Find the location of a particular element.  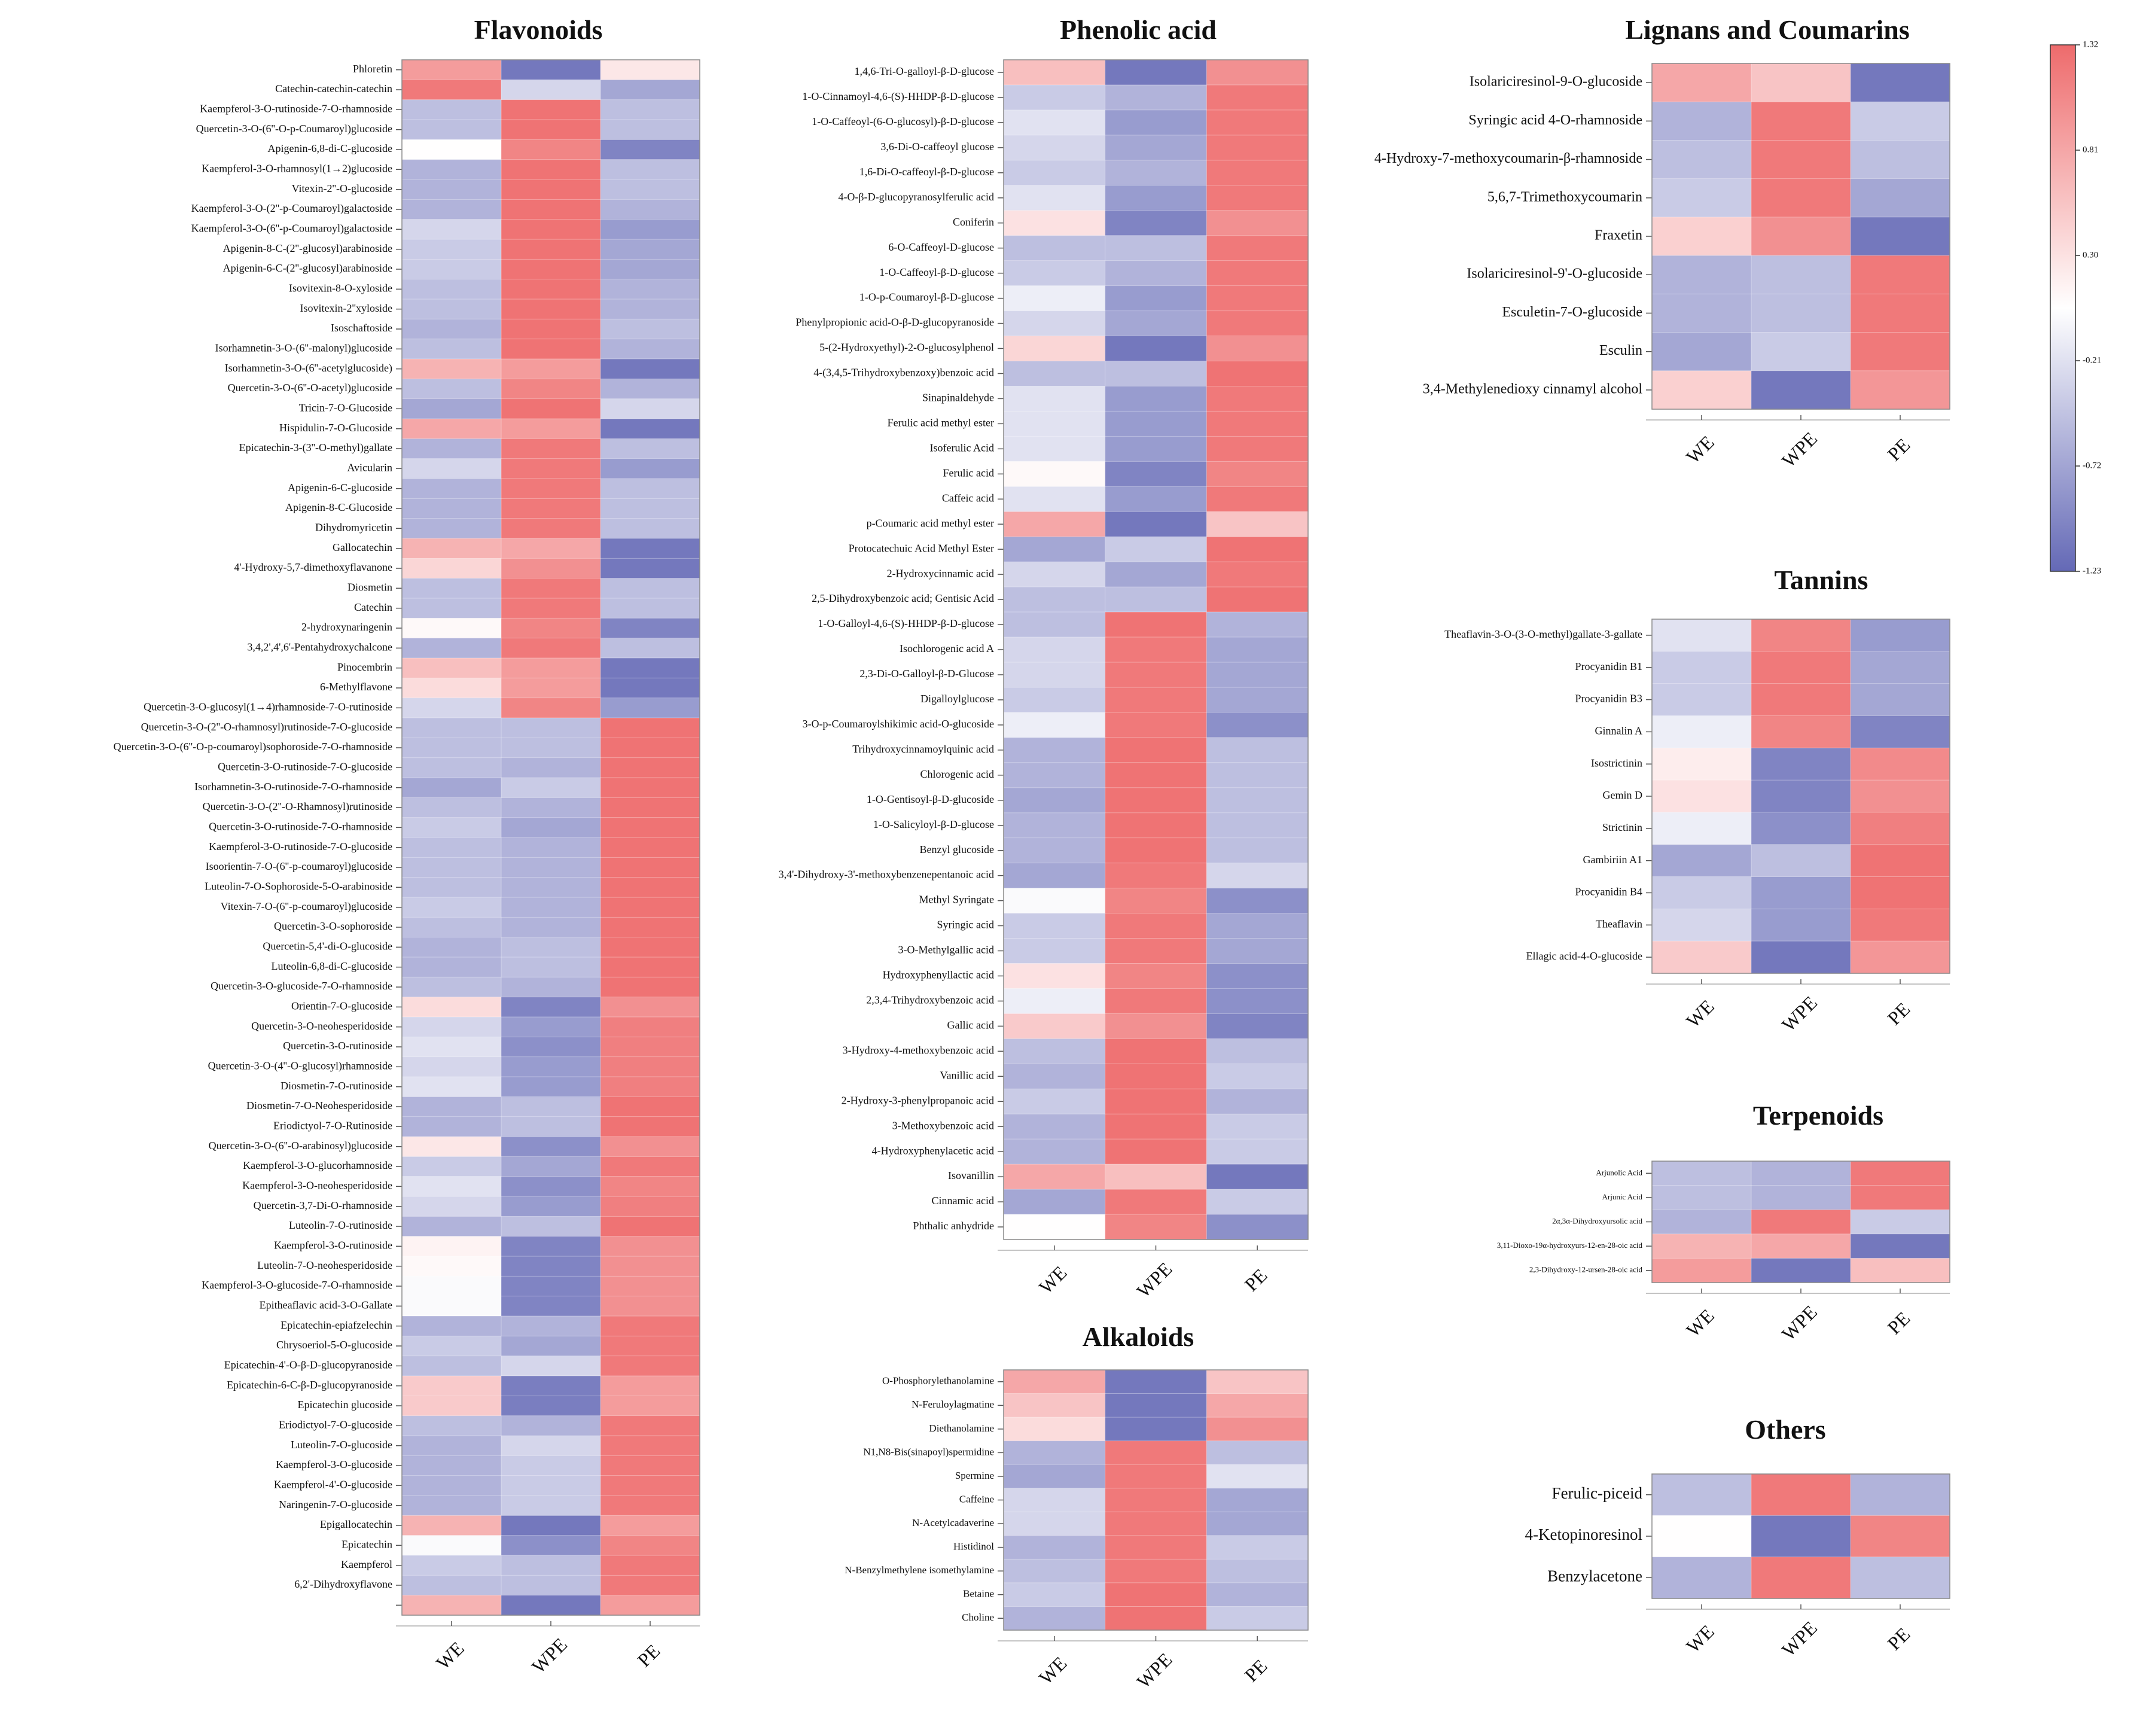

row-label: Quercetin-3-O-glucoside-7-O-rhamnoside is located at coordinates (301, 986).